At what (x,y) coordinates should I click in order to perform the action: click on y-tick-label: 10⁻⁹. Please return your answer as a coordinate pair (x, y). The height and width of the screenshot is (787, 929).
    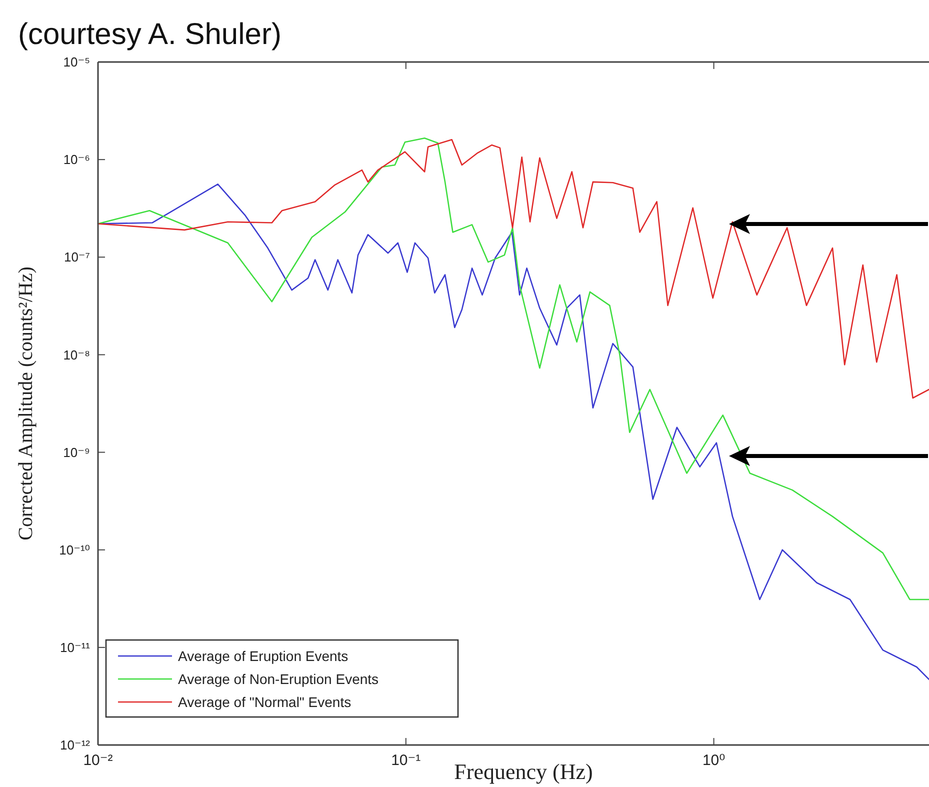
    Looking at the image, I should click on (76, 452).